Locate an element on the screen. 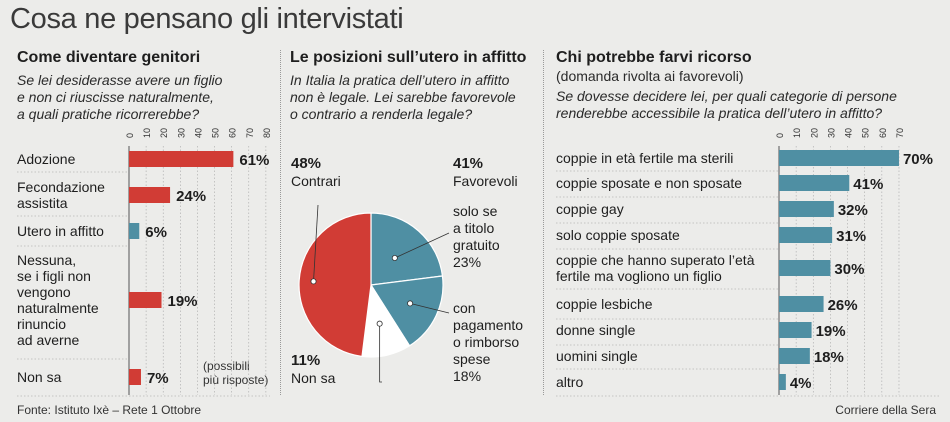 The height and width of the screenshot is (422, 950). panel2-title: Le posizioni sull’utero in affitto is located at coordinates (408, 57).